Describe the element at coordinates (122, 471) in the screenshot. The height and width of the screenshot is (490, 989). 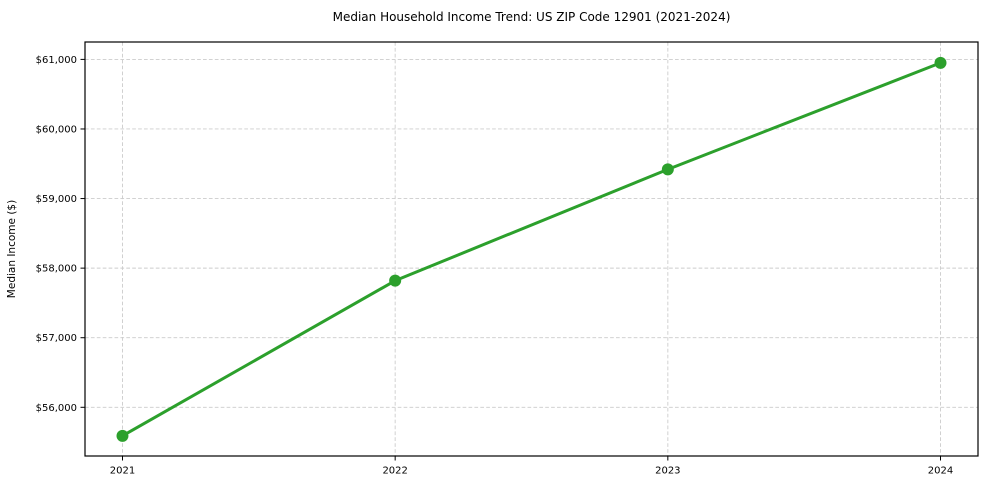
I see `x-tick-label: 2021` at that location.